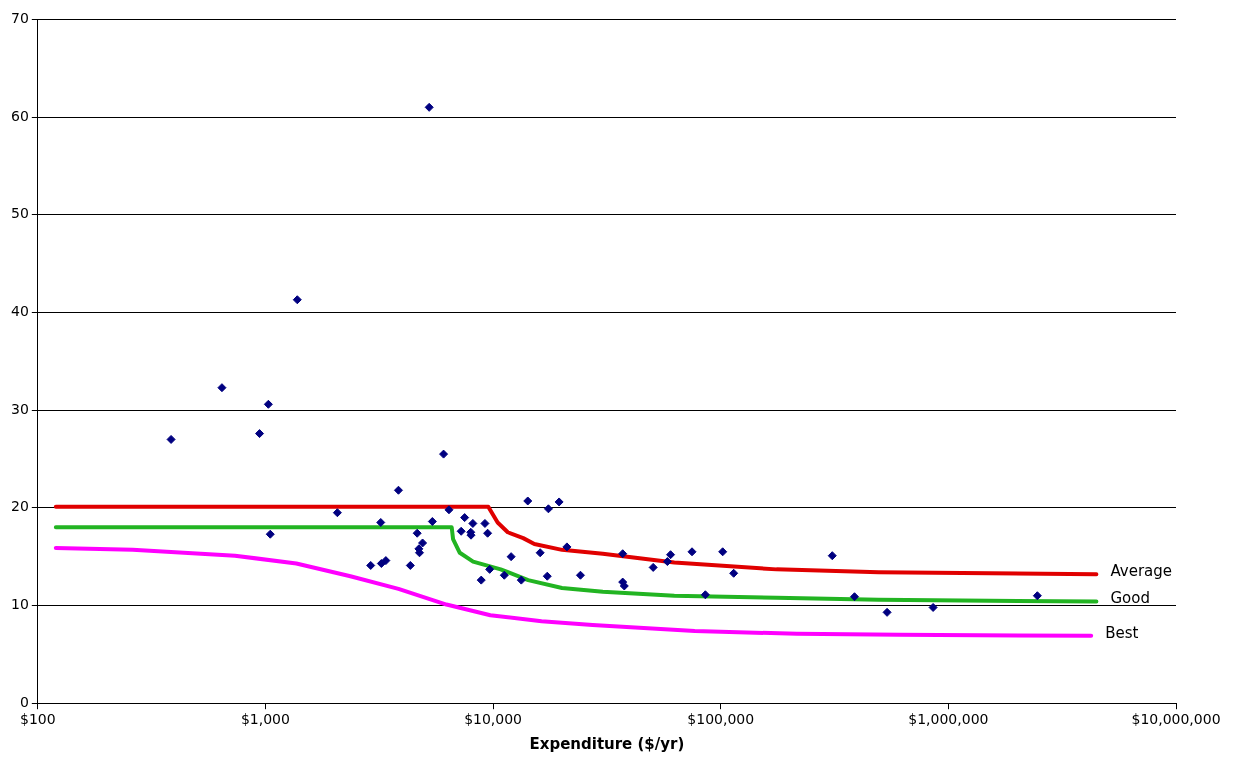  I want to click on series-label: Best, so click(1122, 632).